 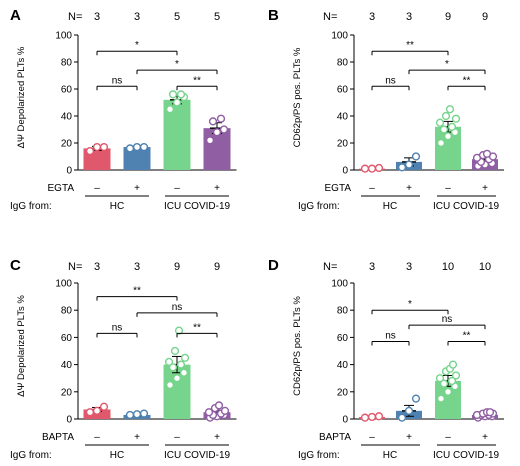 What do you see at coordinates (177, 17) in the screenshot?
I see `n-value-covid-control: 5` at bounding box center [177, 17].